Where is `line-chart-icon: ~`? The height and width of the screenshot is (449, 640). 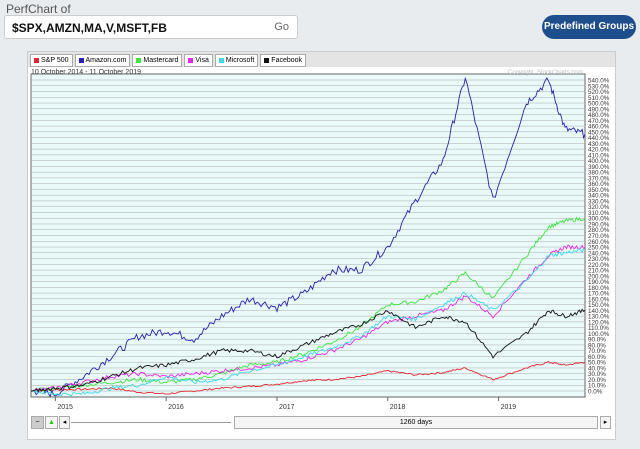 line-chart-icon: ~ is located at coordinates (37, 422).